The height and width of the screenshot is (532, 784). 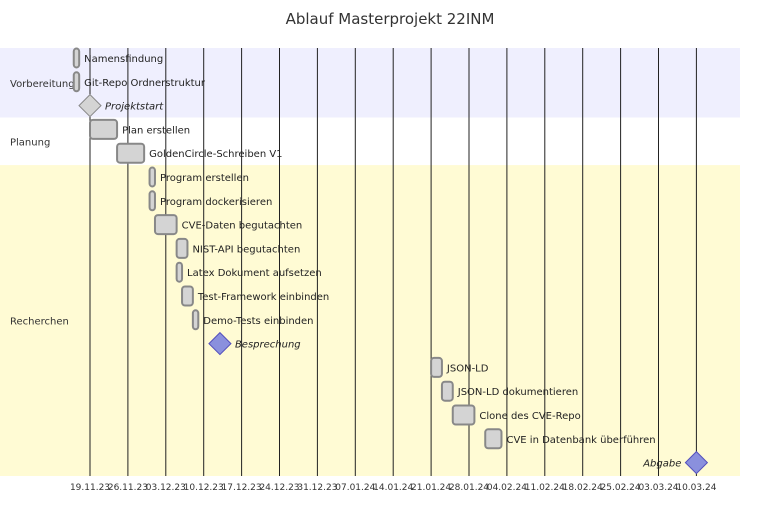 What do you see at coordinates (39, 322) in the screenshot?
I see `section-label: Recherchen` at bounding box center [39, 322].